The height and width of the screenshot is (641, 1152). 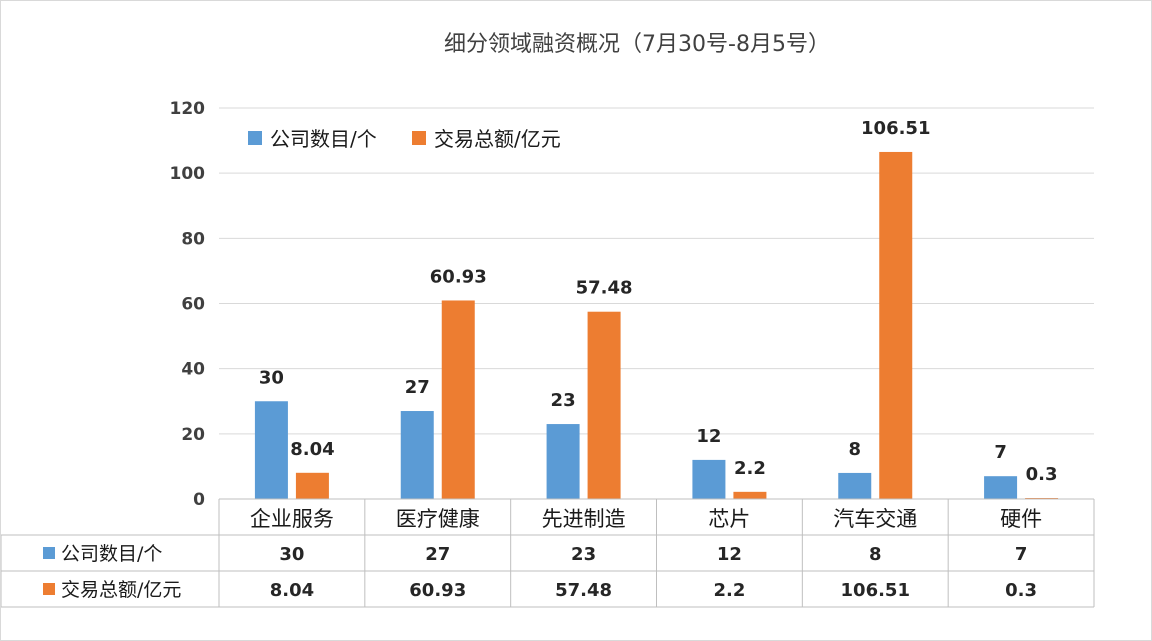 What do you see at coordinates (1021, 590) in the screenshot?
I see `table-cell: 0.3` at bounding box center [1021, 590].